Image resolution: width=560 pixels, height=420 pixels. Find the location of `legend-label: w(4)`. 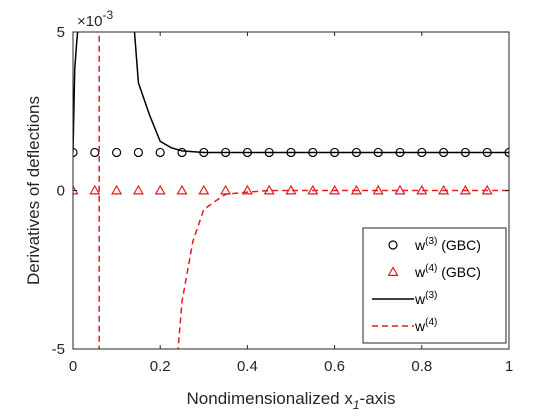

legend-label: w(4) is located at coordinates (425, 325).